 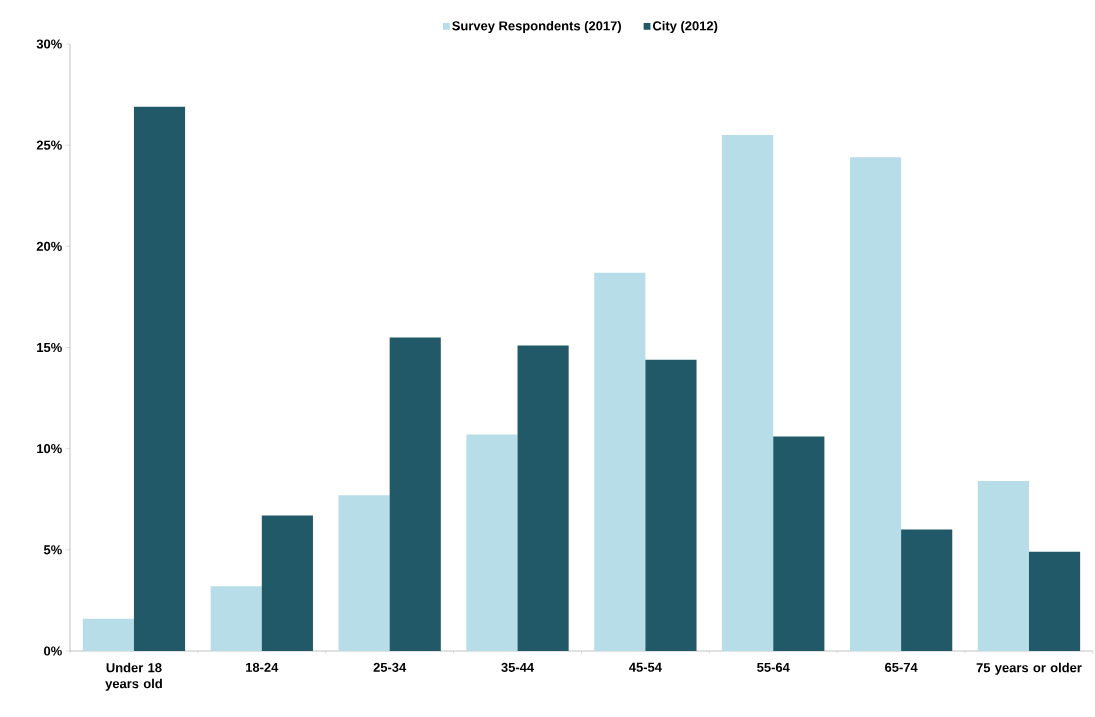 What do you see at coordinates (49, 145) in the screenshot?
I see `y-tick-label: 25%` at bounding box center [49, 145].